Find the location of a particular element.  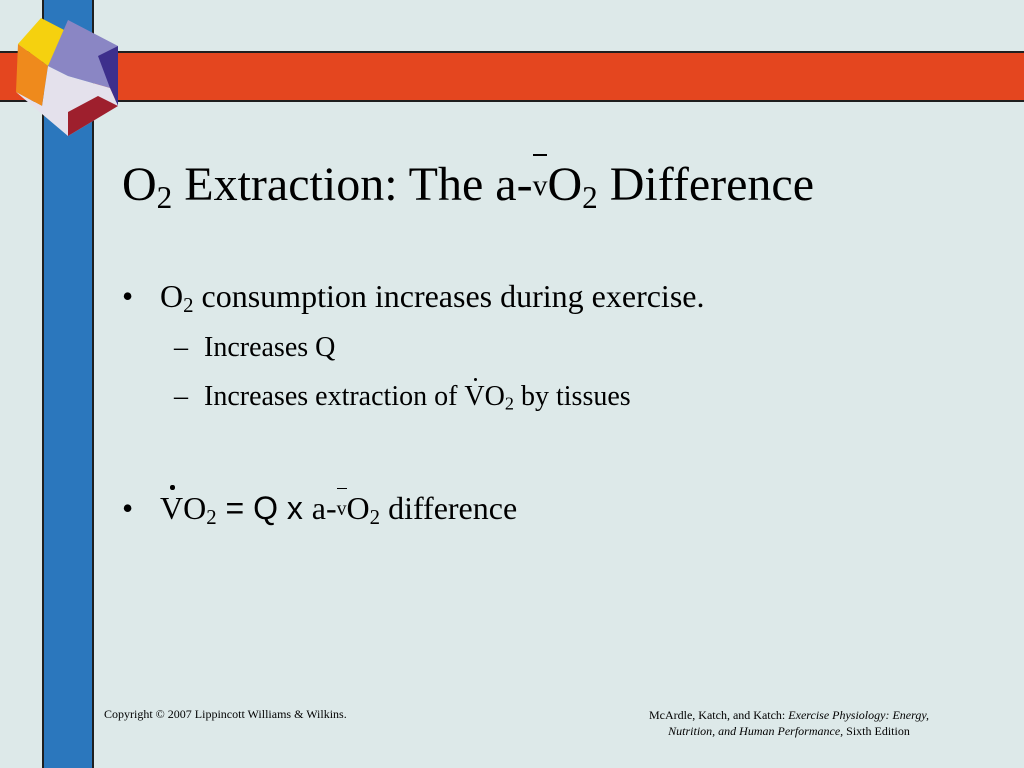

logo-facet-purple is located at coordinates (83, 54).